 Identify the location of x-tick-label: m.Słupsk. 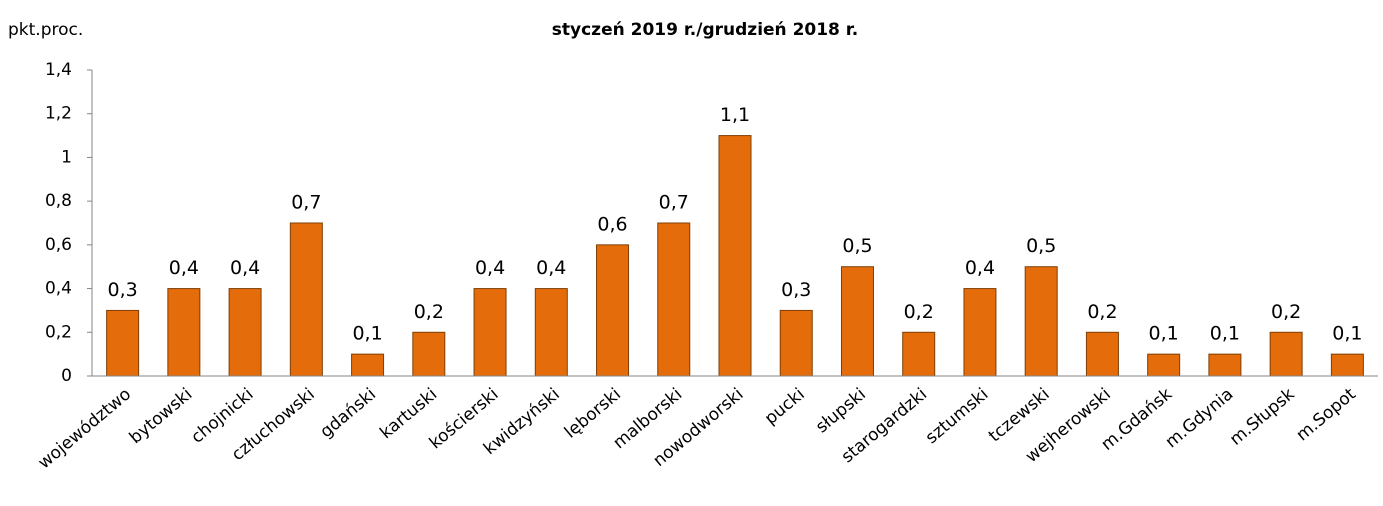
(1262, 416).